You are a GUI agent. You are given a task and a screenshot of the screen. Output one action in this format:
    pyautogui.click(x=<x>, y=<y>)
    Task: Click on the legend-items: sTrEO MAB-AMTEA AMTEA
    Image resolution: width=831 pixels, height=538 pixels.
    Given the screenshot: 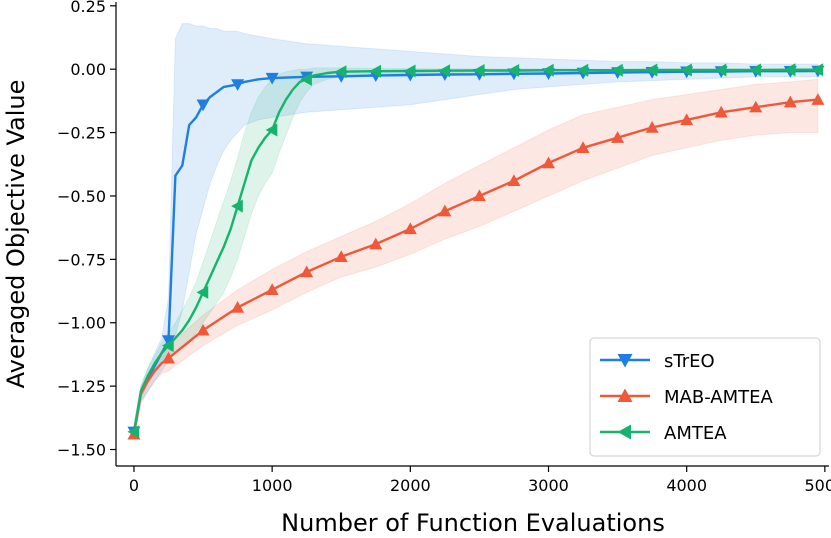 What is the action you would take?
    pyautogui.click(x=687, y=397)
    